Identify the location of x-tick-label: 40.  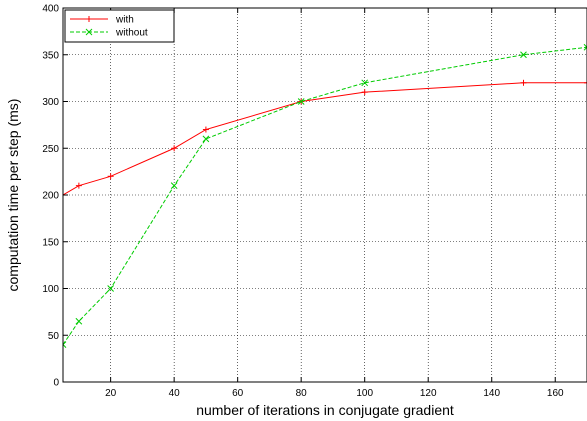
(175, 393).